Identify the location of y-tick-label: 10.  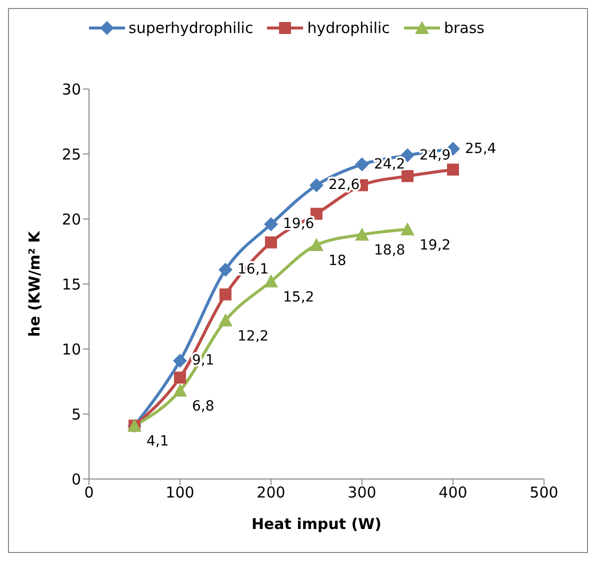
(71, 349).